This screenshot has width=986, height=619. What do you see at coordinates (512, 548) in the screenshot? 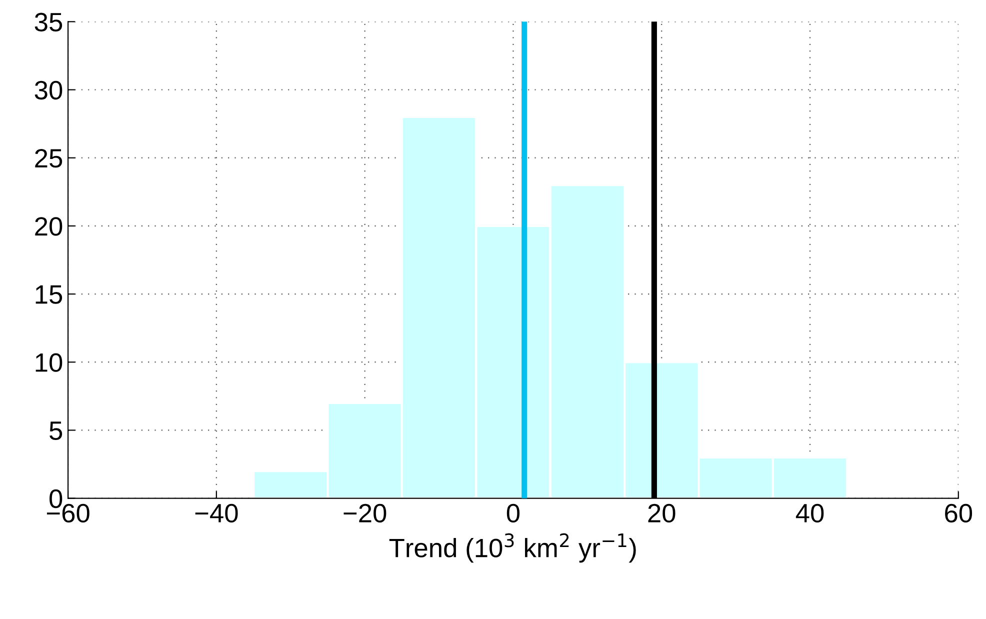
I see `x-axis-title: Trend (10$^{3}$ km$^{2}$ yr$^{−1}$)` at bounding box center [512, 548].